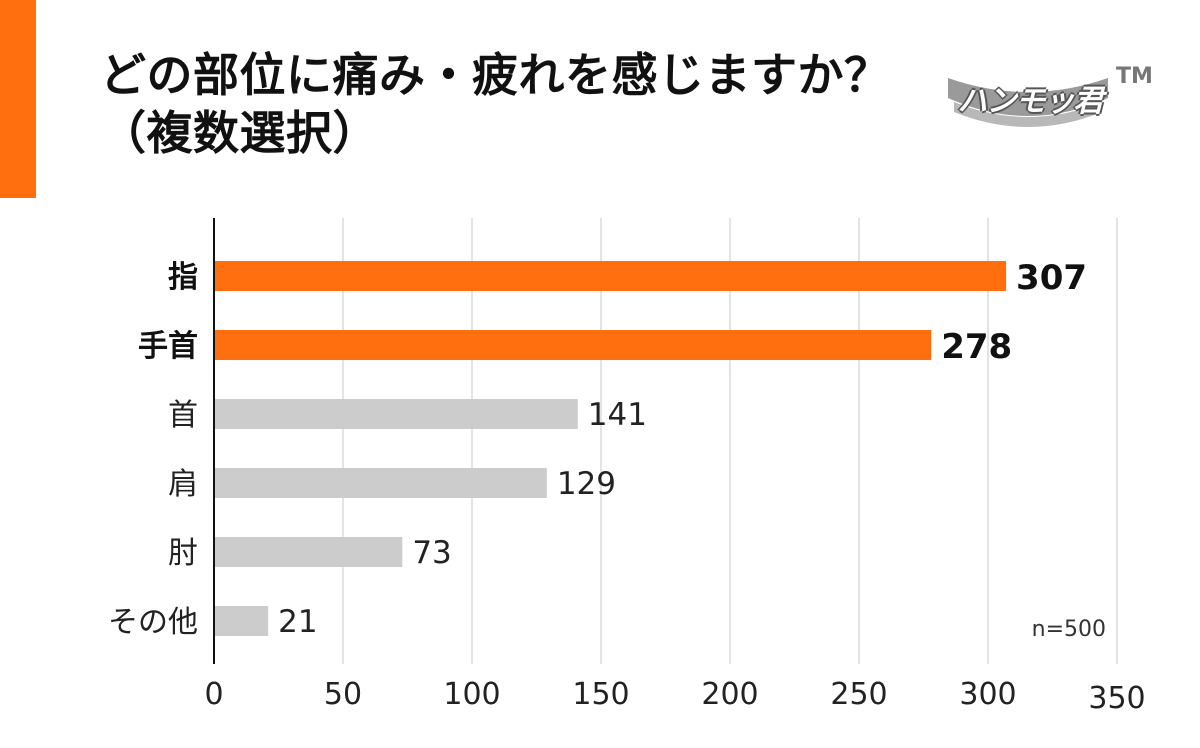  What do you see at coordinates (1069, 629) in the screenshot?
I see `sample-size-note: n=500` at bounding box center [1069, 629].